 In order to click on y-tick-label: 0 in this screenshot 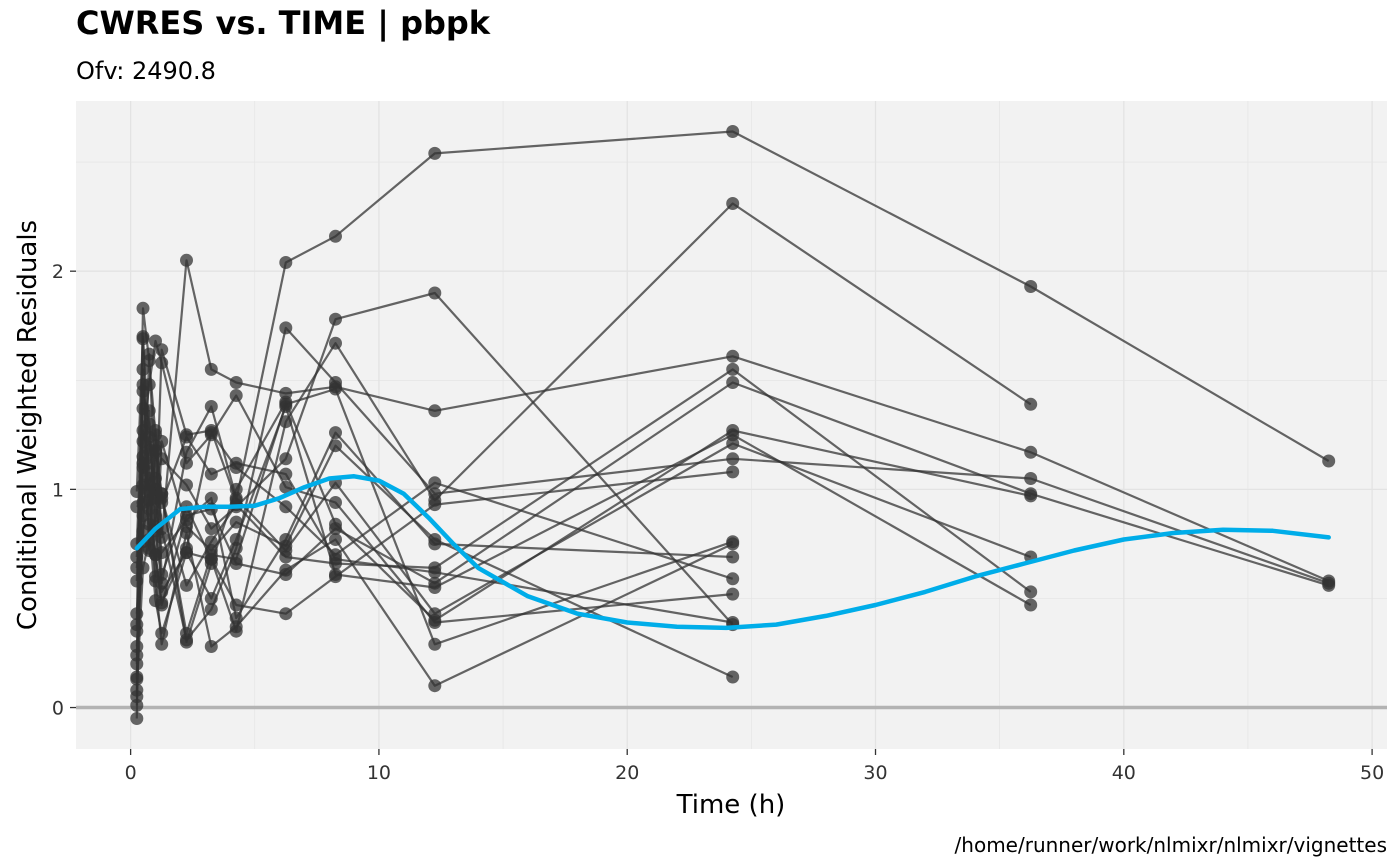, I will do `click(58, 709)`.